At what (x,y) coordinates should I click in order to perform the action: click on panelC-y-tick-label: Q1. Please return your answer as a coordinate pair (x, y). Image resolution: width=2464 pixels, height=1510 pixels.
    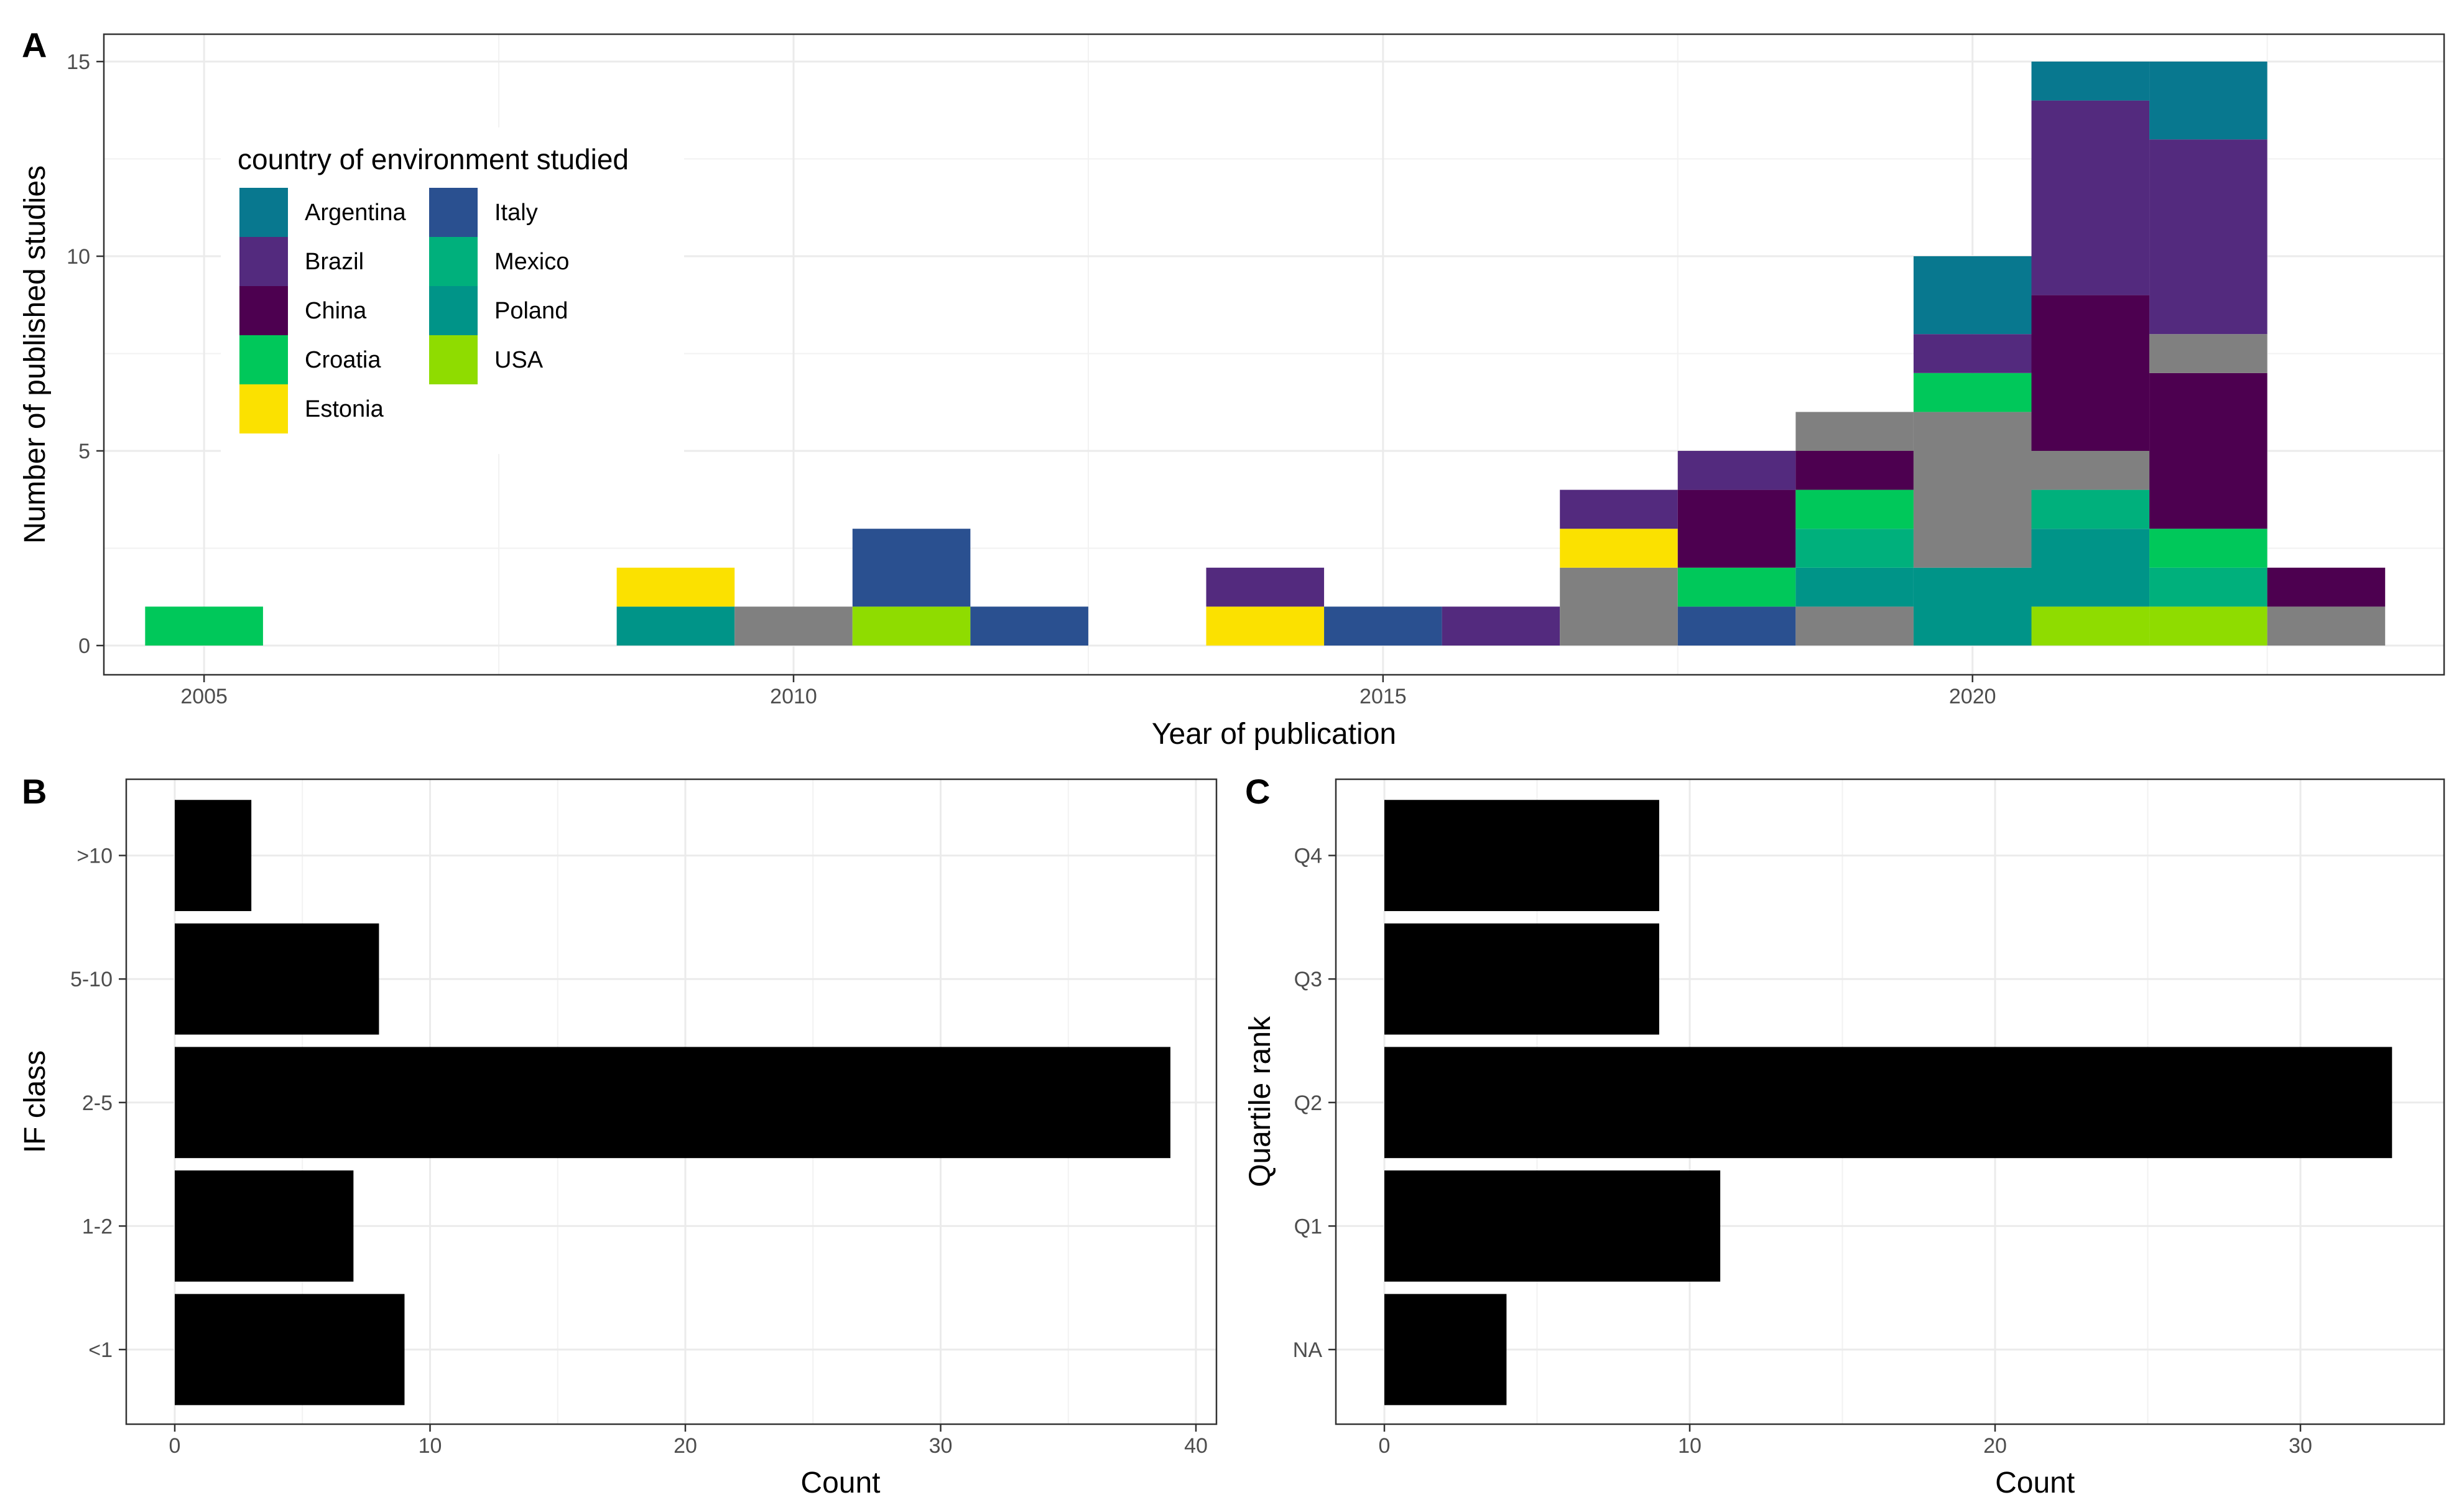
    Looking at the image, I should click on (1308, 1226).